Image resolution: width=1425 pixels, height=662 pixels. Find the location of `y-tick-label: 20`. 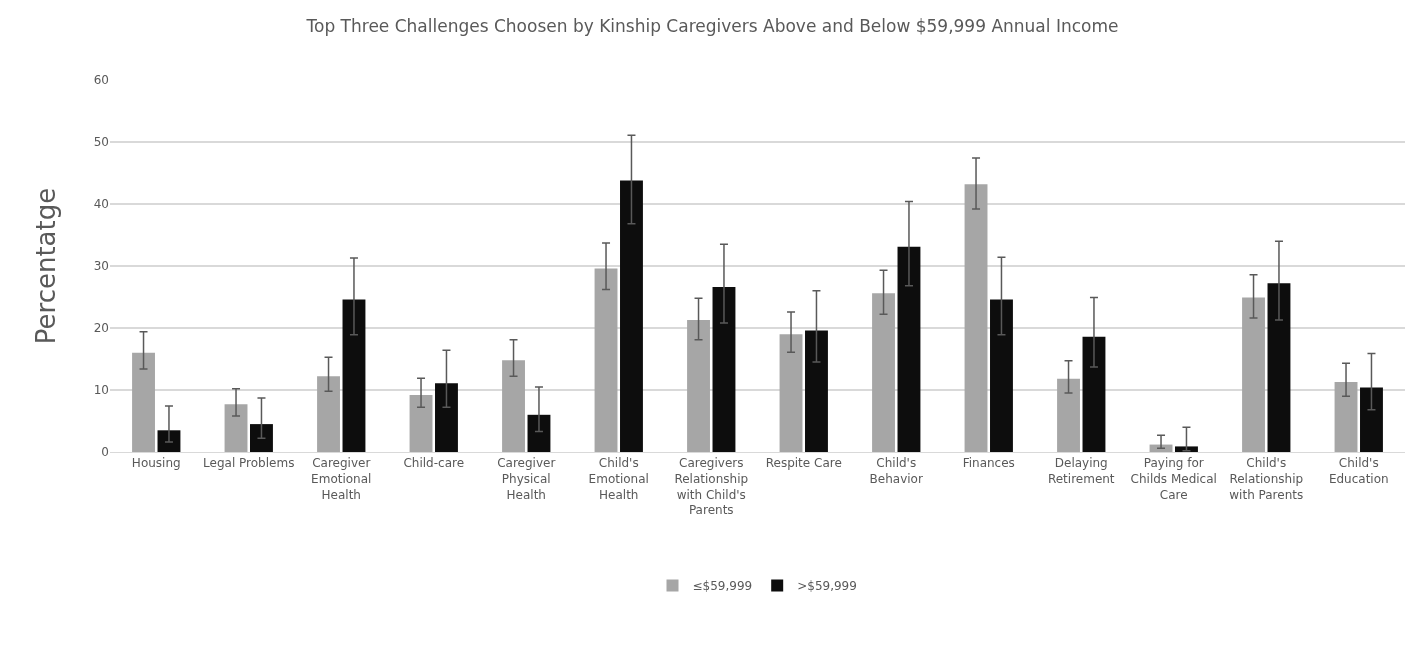

y-tick-label: 20 is located at coordinates (101, 328).